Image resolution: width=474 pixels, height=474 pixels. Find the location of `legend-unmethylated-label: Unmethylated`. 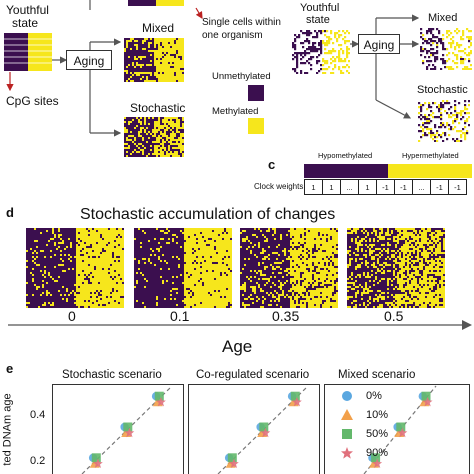

legend-unmethylated-label: Unmethylated is located at coordinates (241, 76).